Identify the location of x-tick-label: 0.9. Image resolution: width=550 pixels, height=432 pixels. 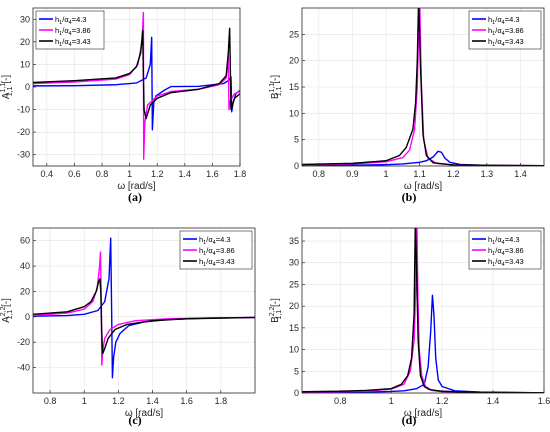
(352, 174).